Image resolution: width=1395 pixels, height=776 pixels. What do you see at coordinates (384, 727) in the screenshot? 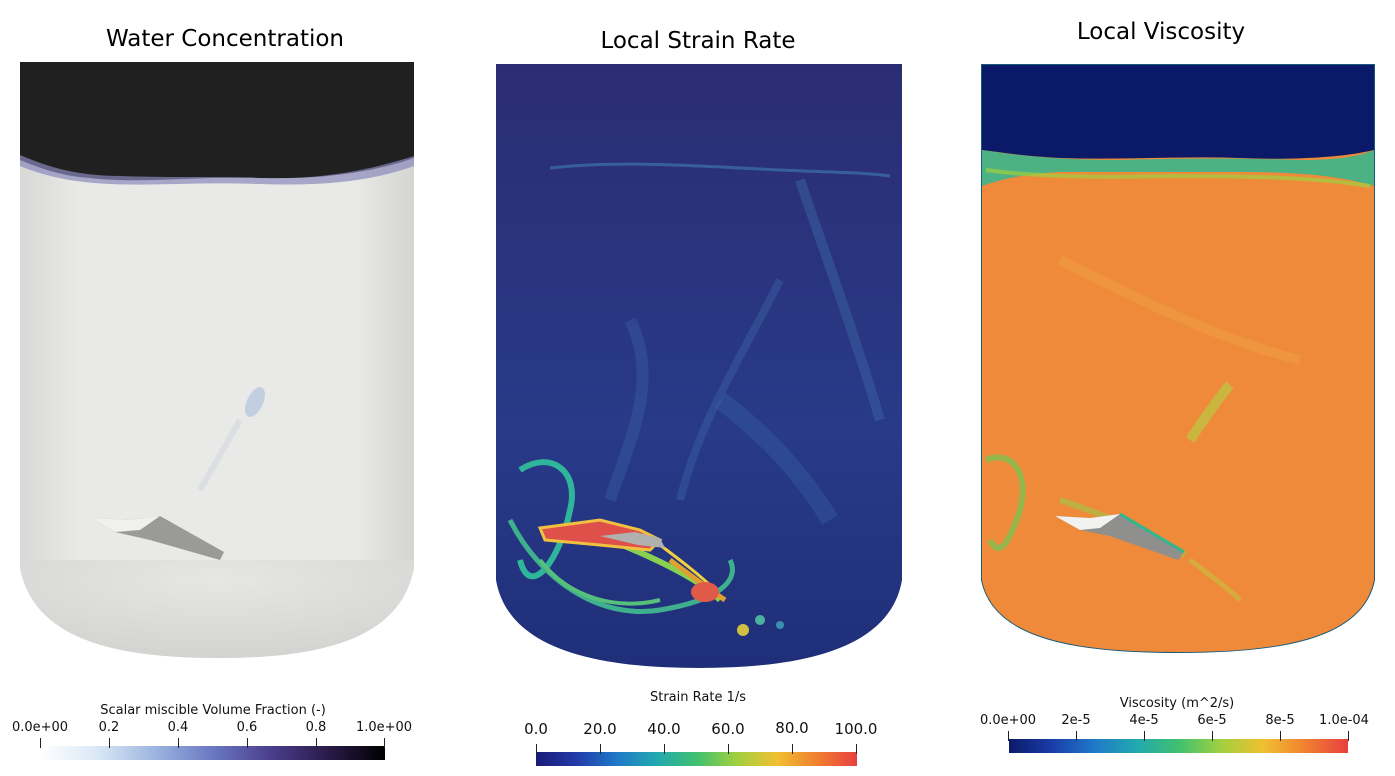
I see `colorbar-tick-label: 1.0e+00` at bounding box center [384, 727].